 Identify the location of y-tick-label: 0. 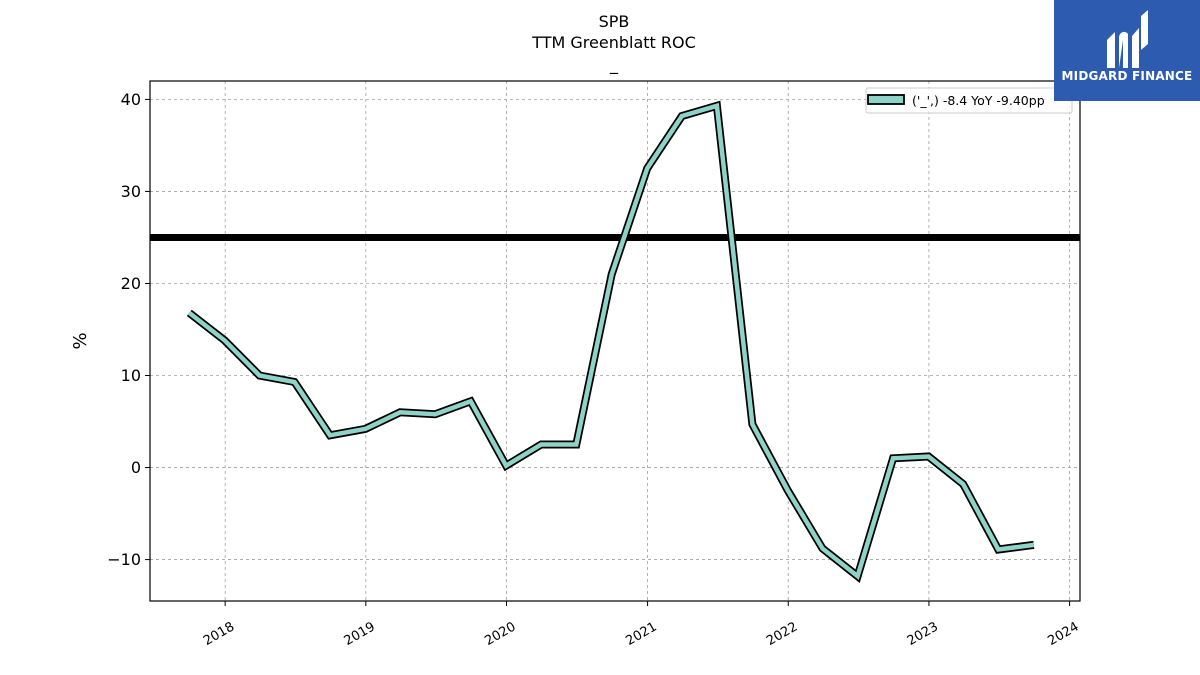
(136, 467).